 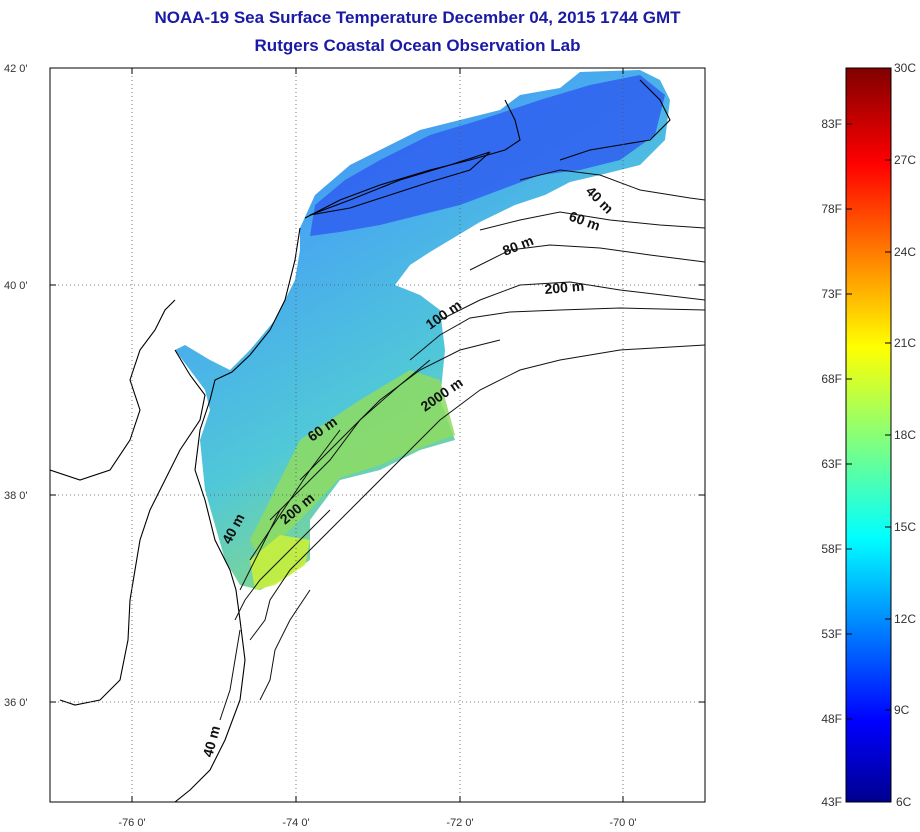 What do you see at coordinates (16, 286) in the screenshot?
I see `lat-label: 40 0'` at bounding box center [16, 286].